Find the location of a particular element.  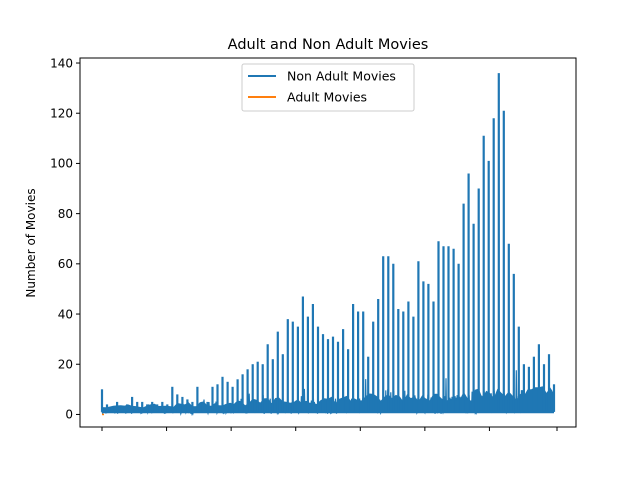

y-tick-label: 100 is located at coordinates (61, 164).